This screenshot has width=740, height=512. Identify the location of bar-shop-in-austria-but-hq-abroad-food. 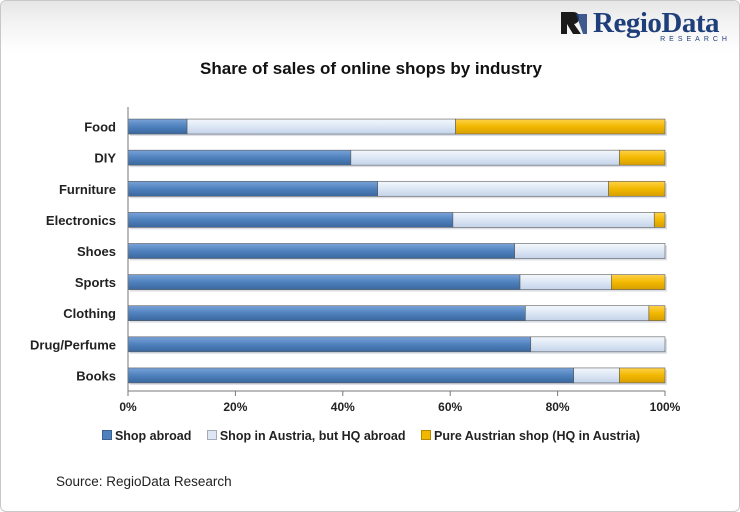
(321, 126).